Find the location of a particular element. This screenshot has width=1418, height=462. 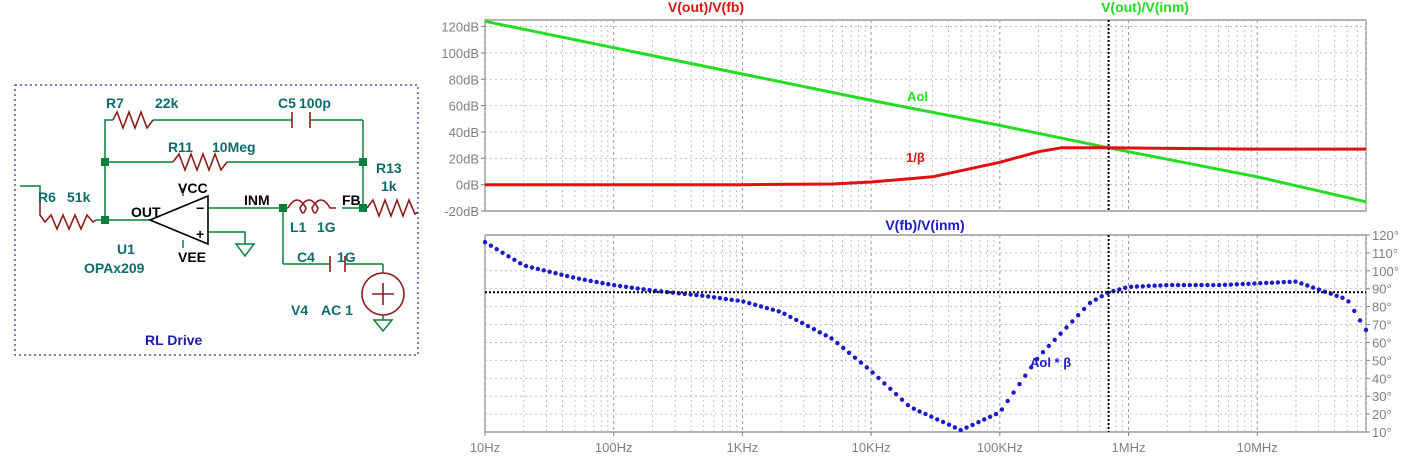

phase-tick-label: 120° is located at coordinates (1385, 235).